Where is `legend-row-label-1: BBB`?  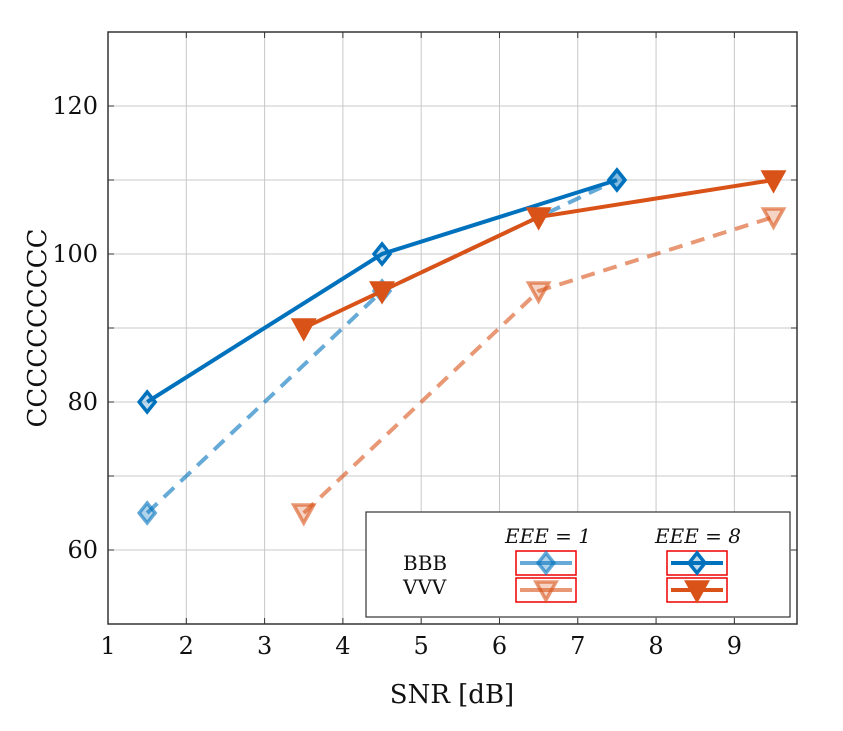 legend-row-label-1: BBB is located at coordinates (425, 563).